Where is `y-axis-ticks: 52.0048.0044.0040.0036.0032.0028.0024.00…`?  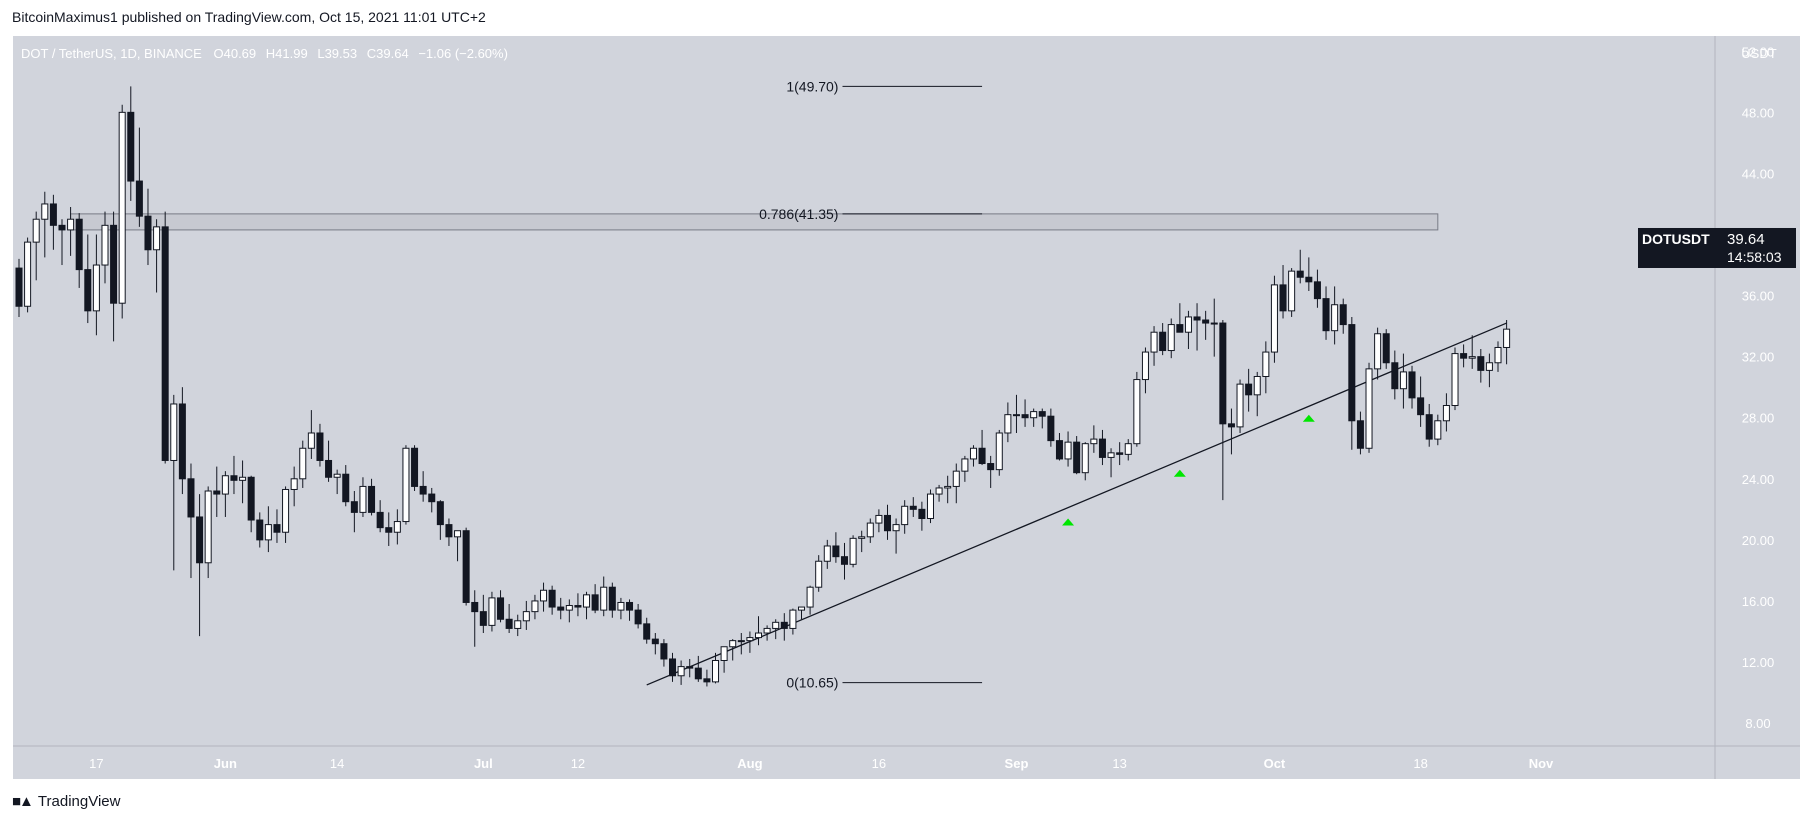
y-axis-ticks: 52.0048.0044.0040.0036.0032.0028.0024.00… is located at coordinates (1758, 387).